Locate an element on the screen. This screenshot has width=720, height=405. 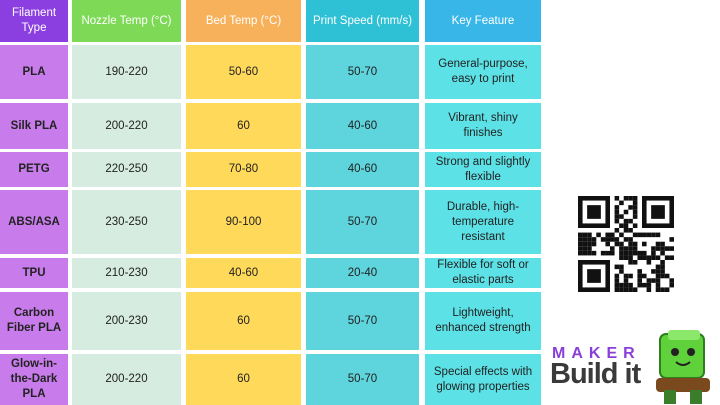
table-cell: TPU is located at coordinates (34, 273).